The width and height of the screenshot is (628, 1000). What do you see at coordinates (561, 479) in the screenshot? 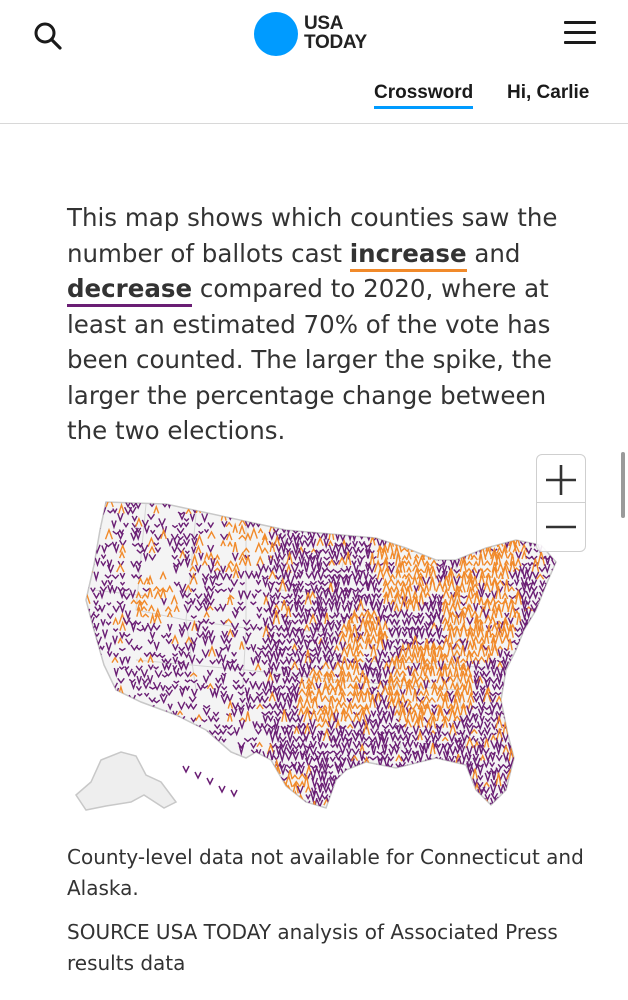
I see `zoom-in-button` at bounding box center [561, 479].